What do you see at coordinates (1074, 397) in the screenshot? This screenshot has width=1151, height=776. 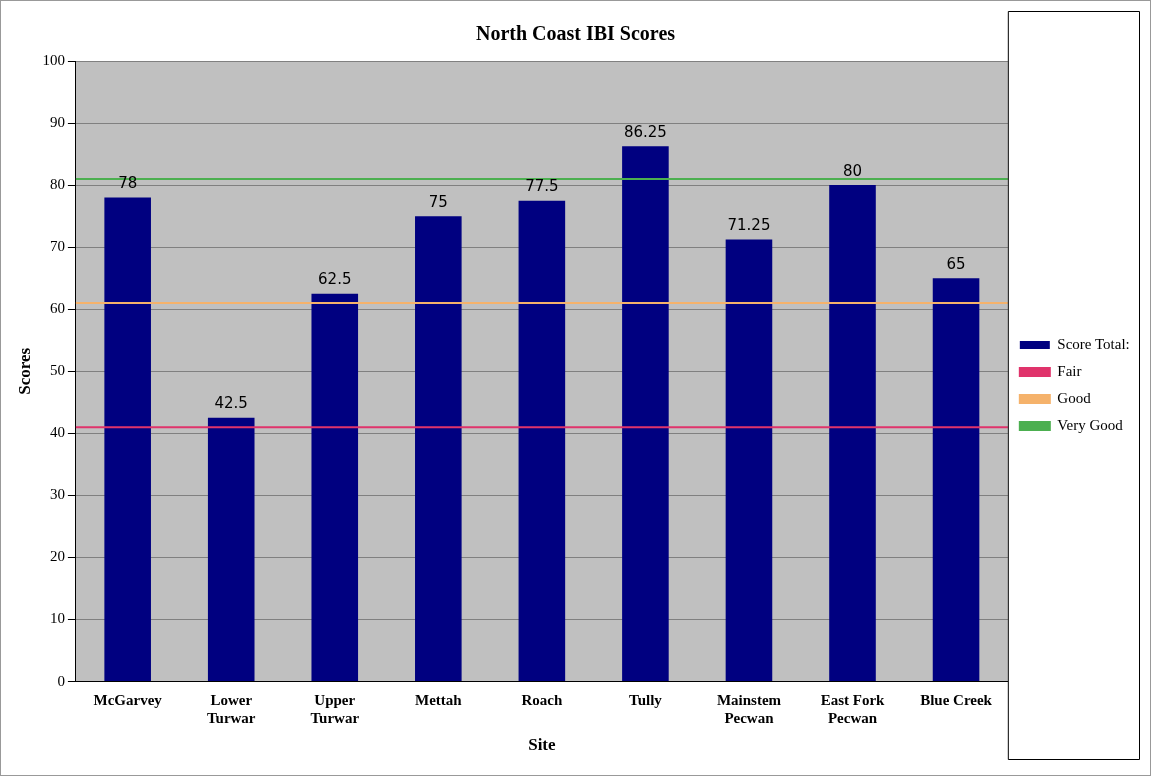 I see `legend-label: Good` at bounding box center [1074, 397].